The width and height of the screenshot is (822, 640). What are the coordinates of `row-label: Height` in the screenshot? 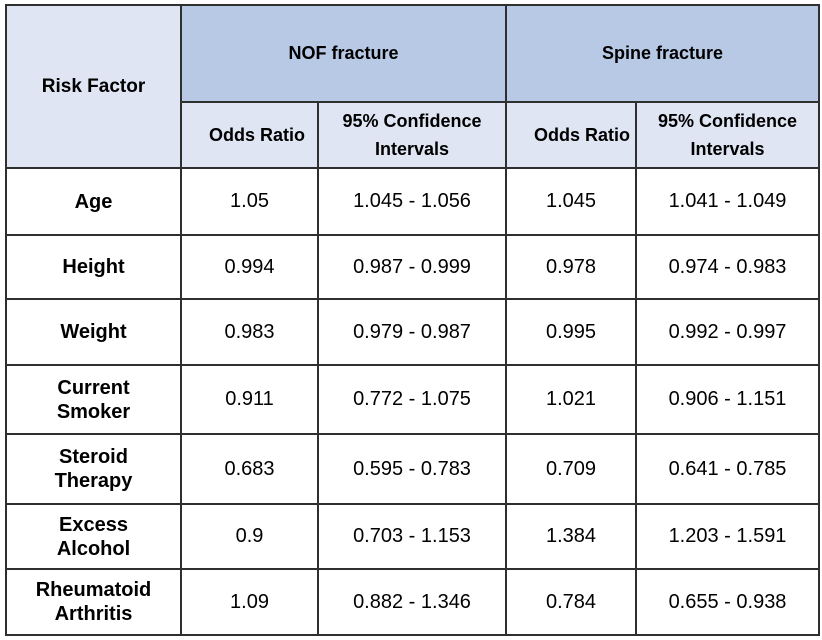 It's located at (93, 267).